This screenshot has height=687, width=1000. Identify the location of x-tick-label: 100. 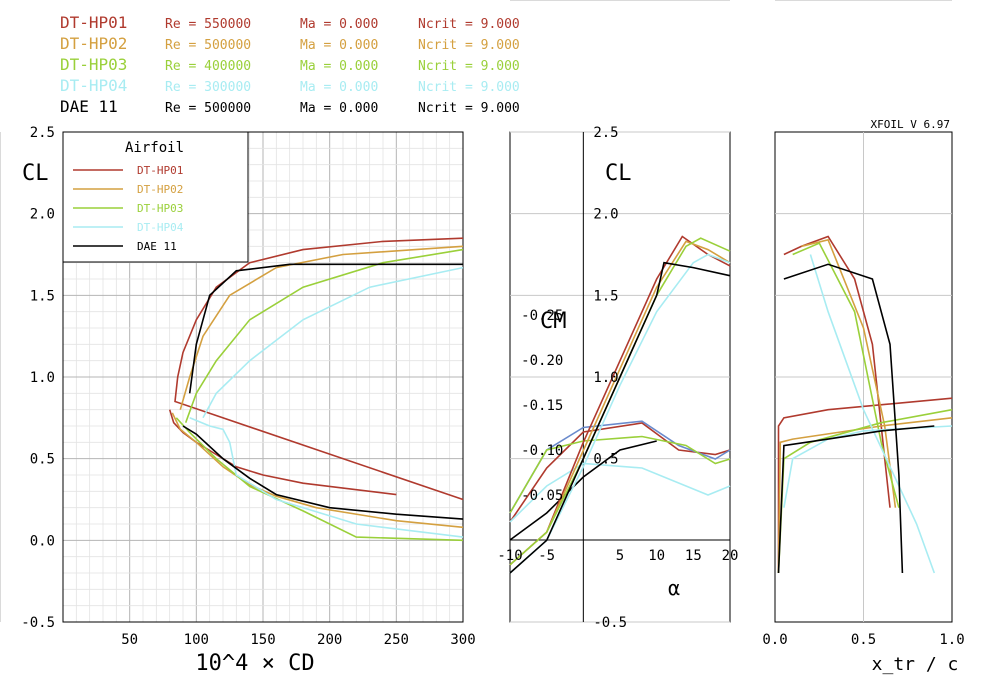
(196, 640).